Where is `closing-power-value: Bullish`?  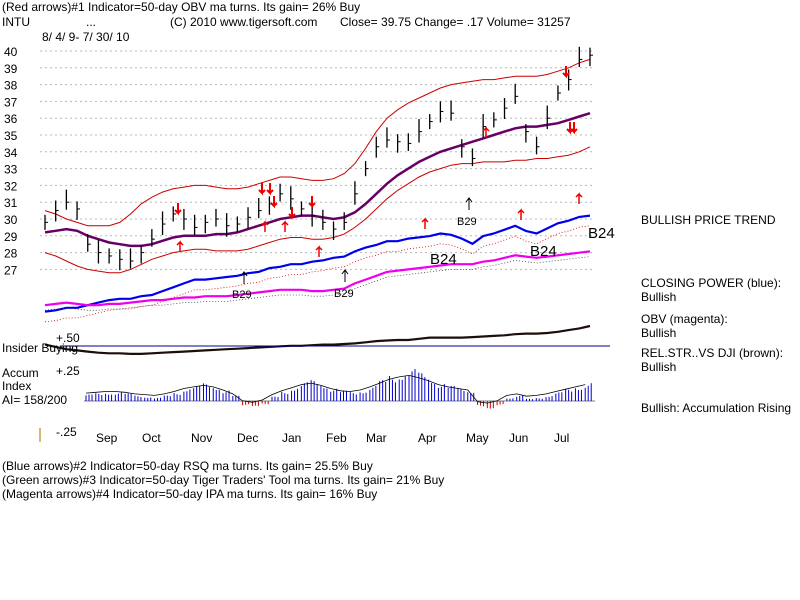
closing-power-value: Bullish is located at coordinates (659, 297).